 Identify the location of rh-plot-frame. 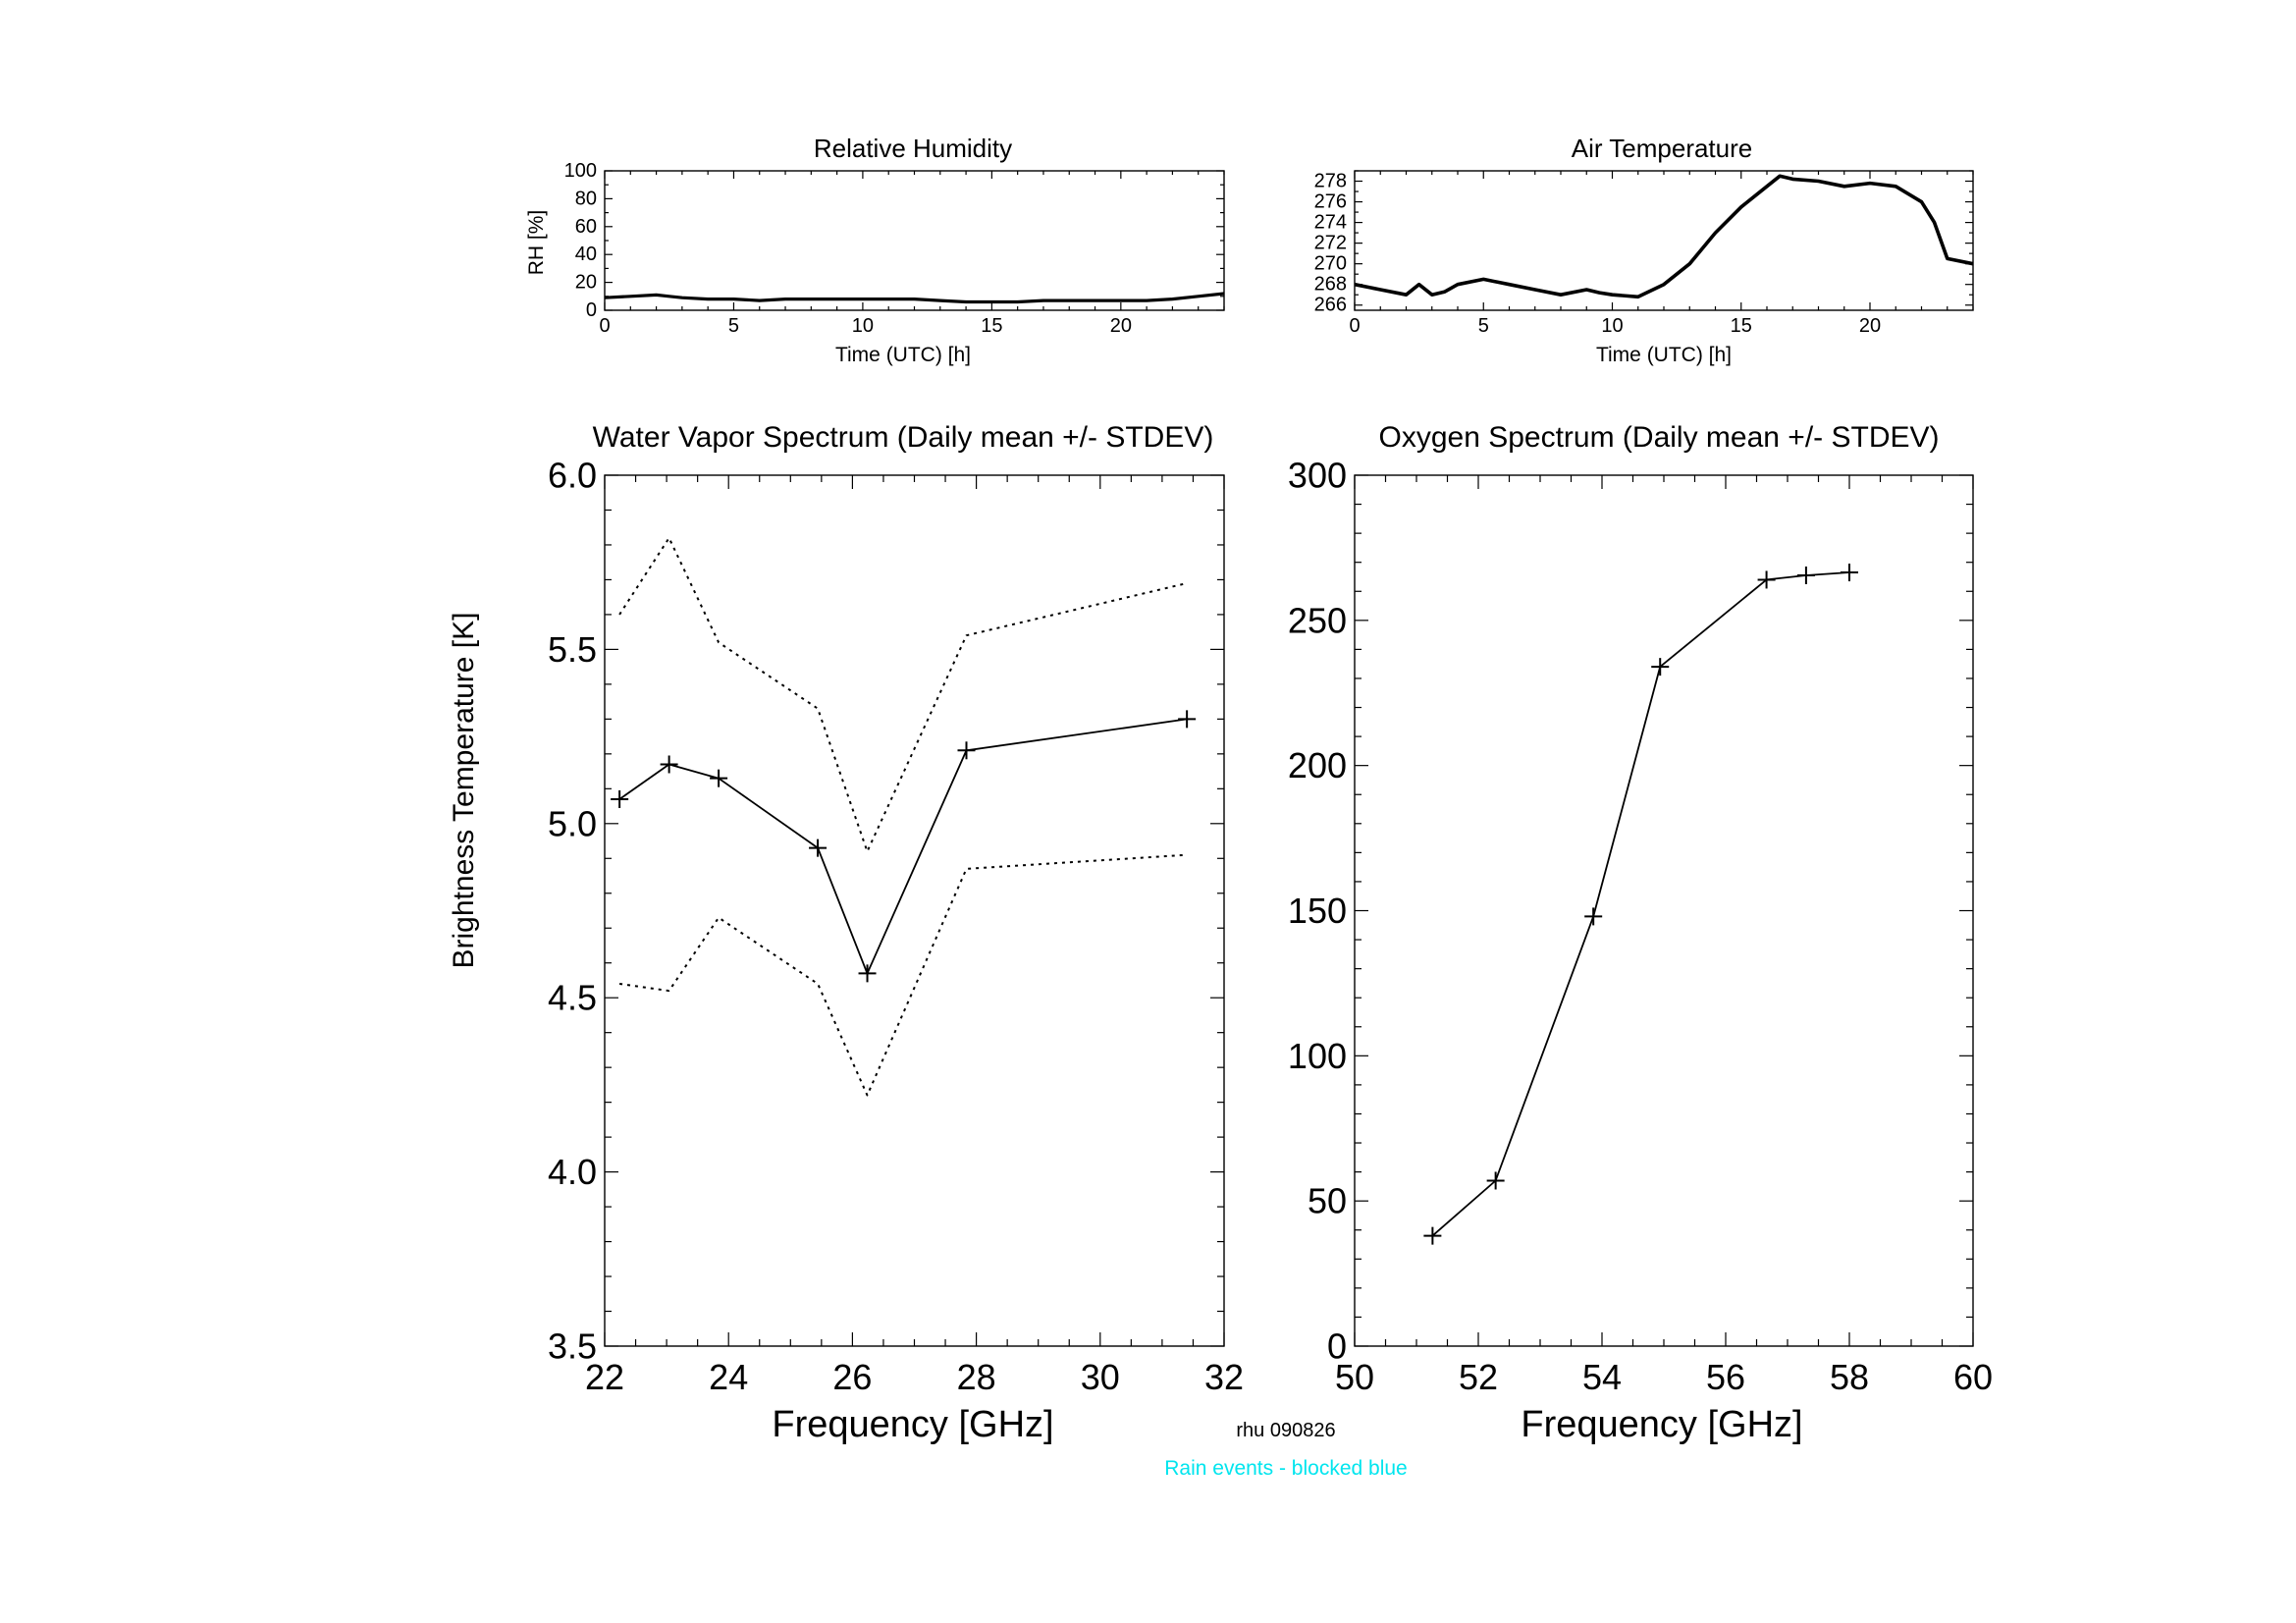
(914, 240).